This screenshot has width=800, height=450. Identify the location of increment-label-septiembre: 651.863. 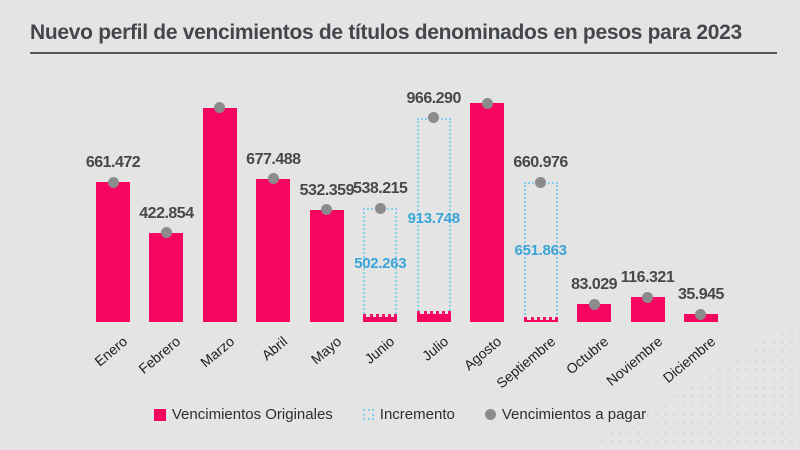
(540, 251).